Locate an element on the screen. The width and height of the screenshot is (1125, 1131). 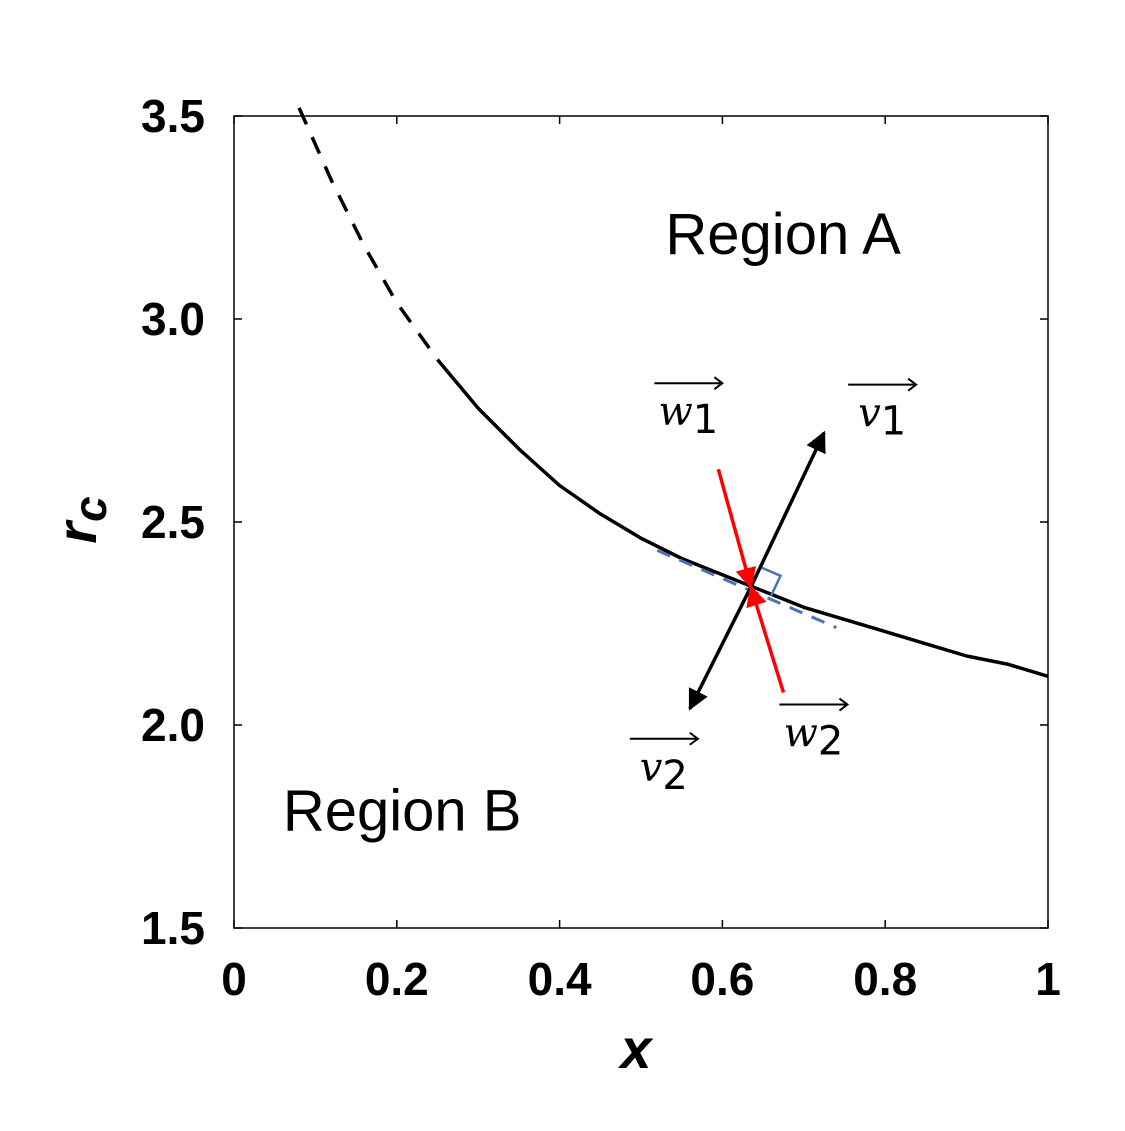
x-axis-title: x is located at coordinates (635, 1048).